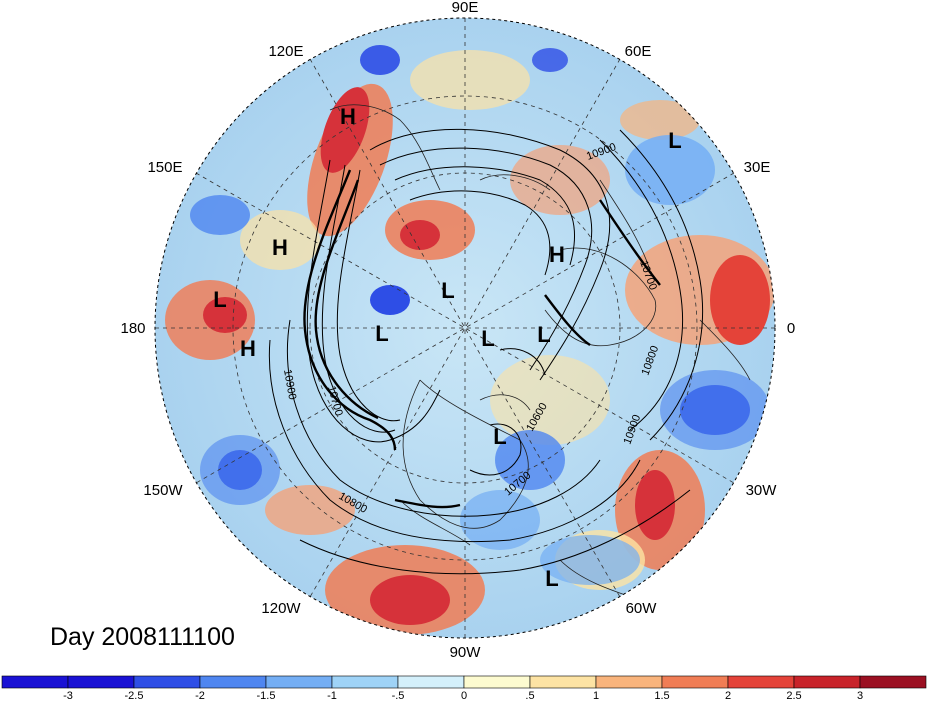 The width and height of the screenshot is (928, 702). Describe the element at coordinates (638, 51) in the screenshot. I see `label-60e: 60E` at that location.